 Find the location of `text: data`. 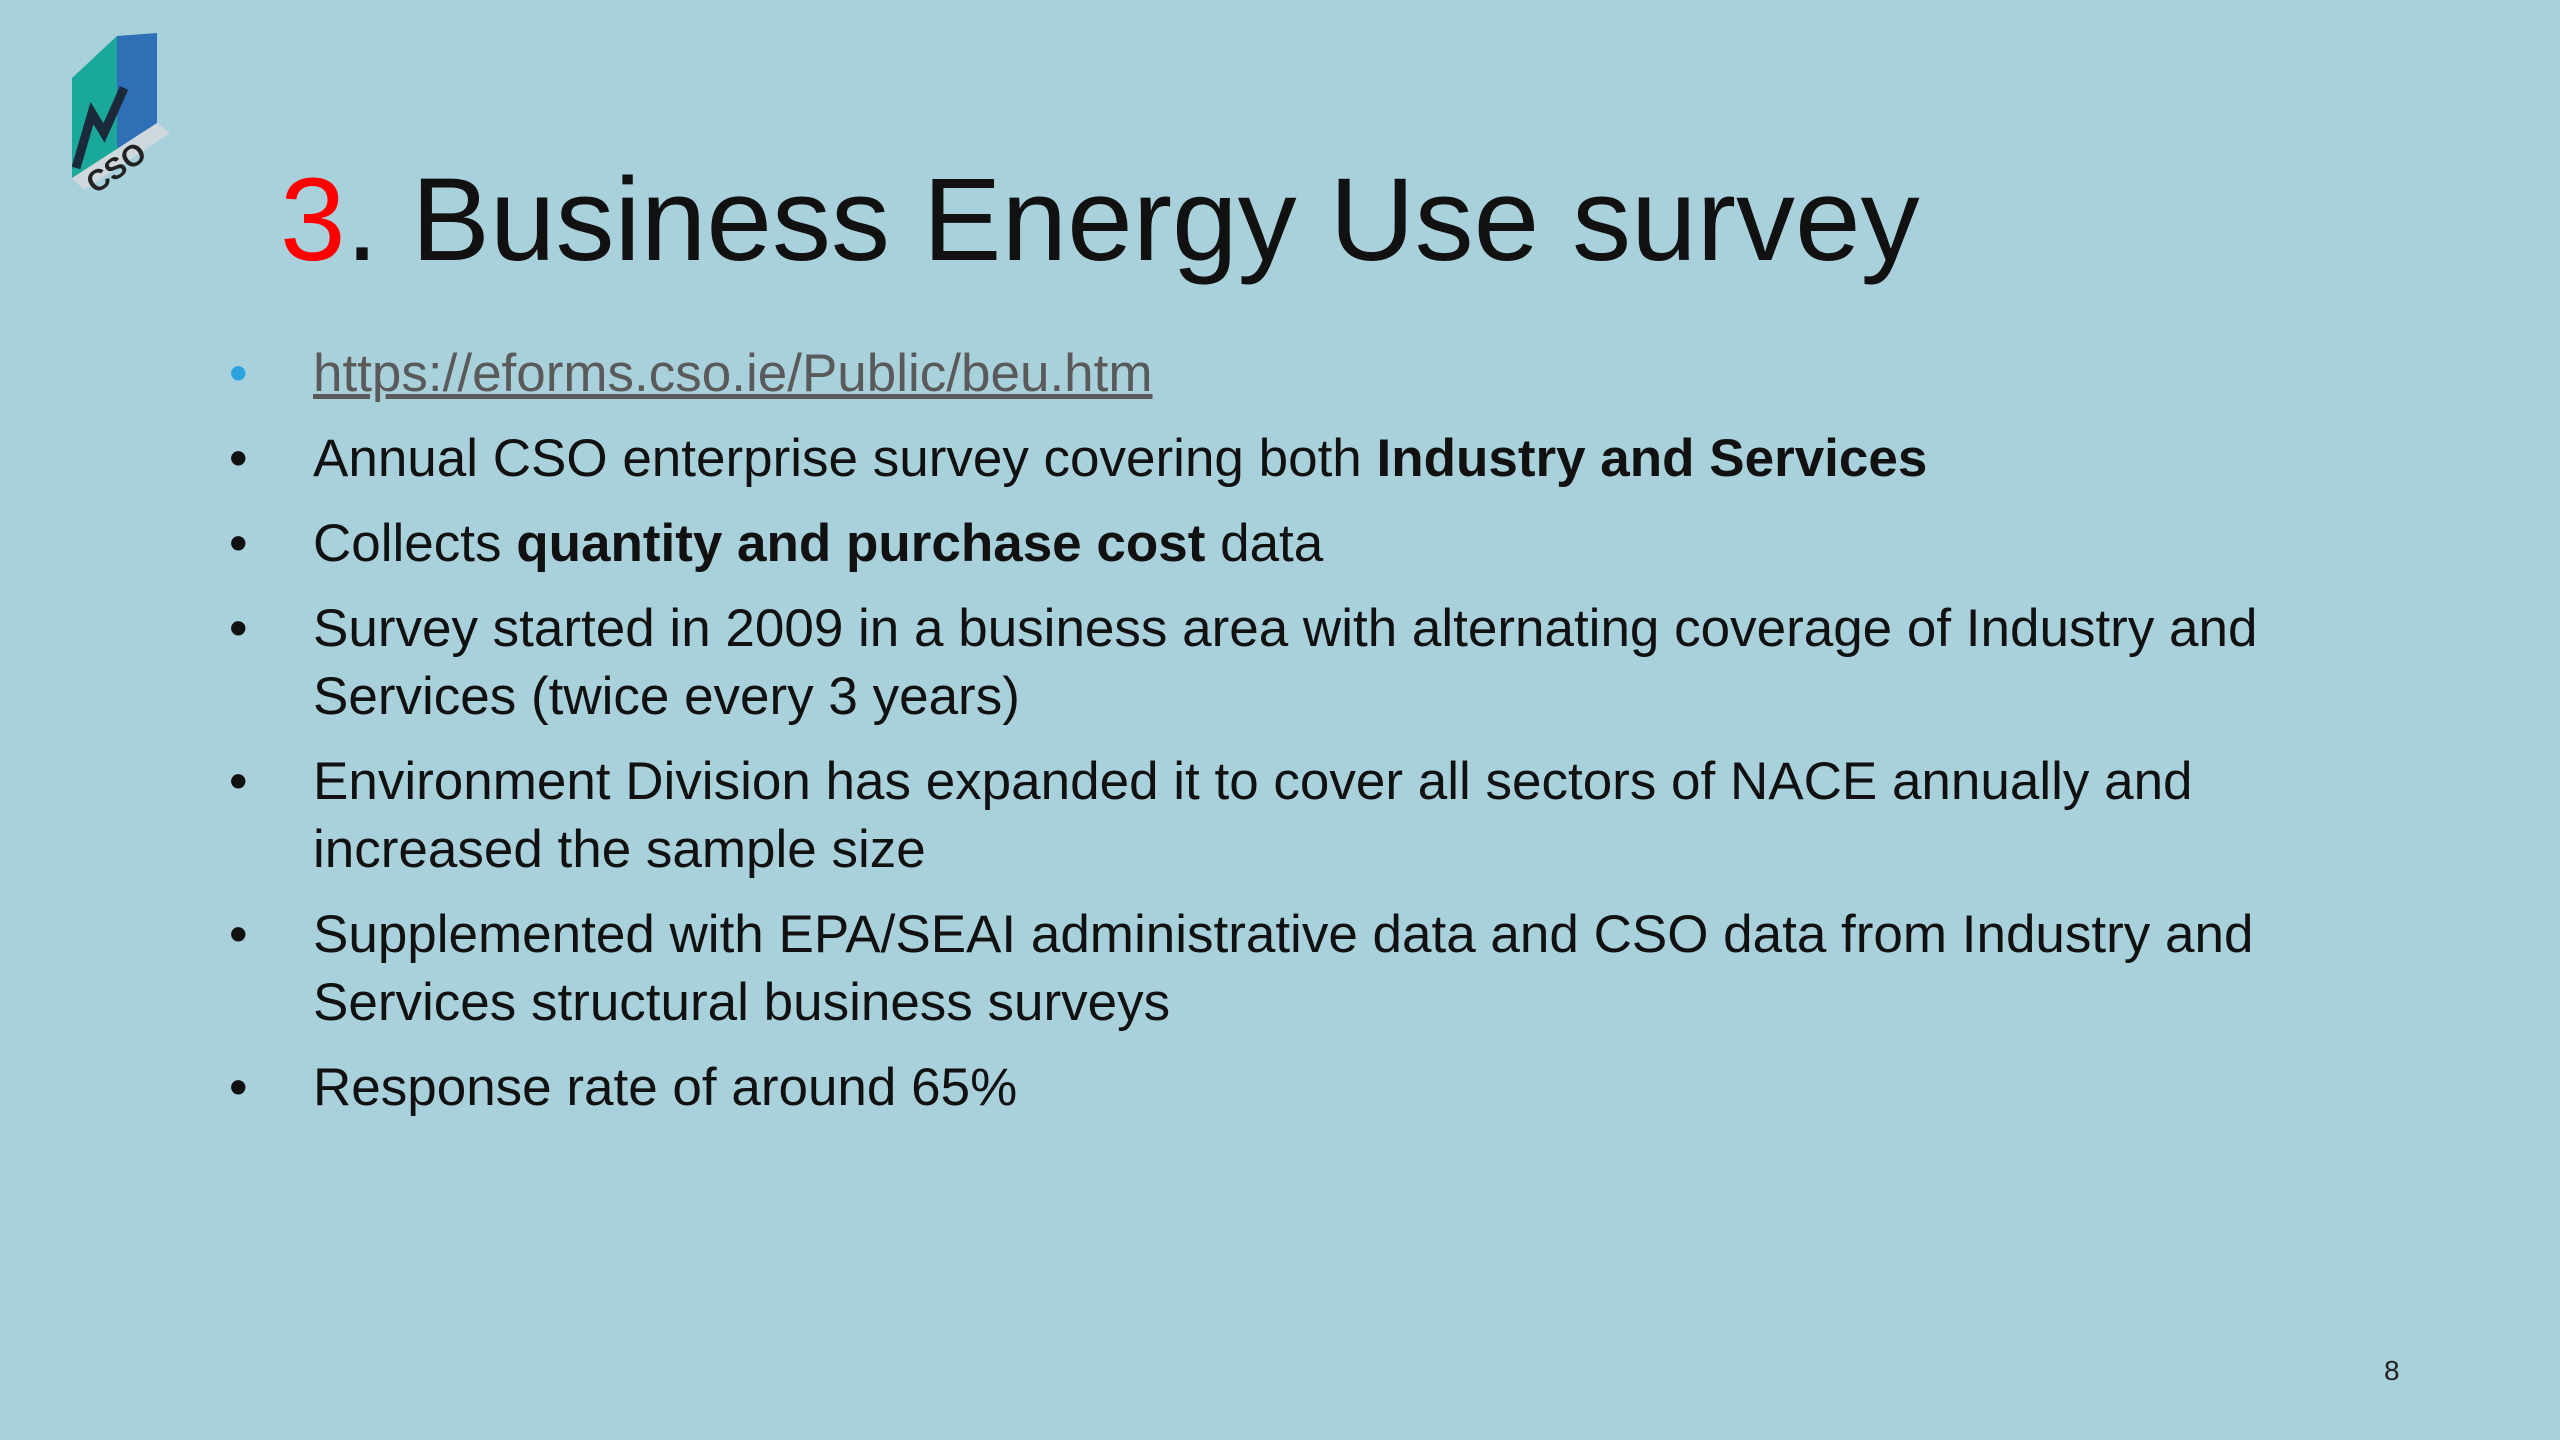

text: data is located at coordinates (1264, 543).